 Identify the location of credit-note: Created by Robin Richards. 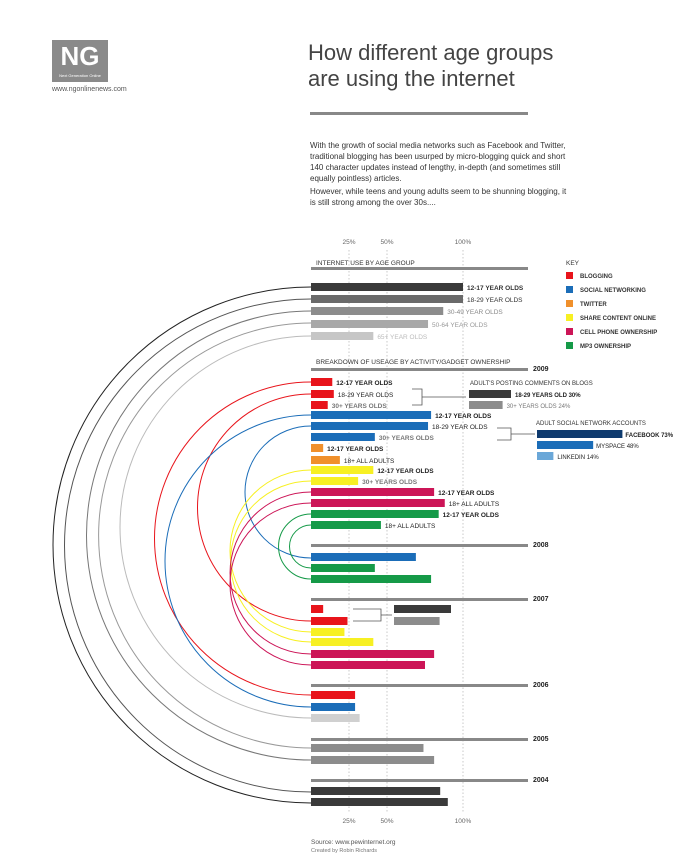
(344, 851).